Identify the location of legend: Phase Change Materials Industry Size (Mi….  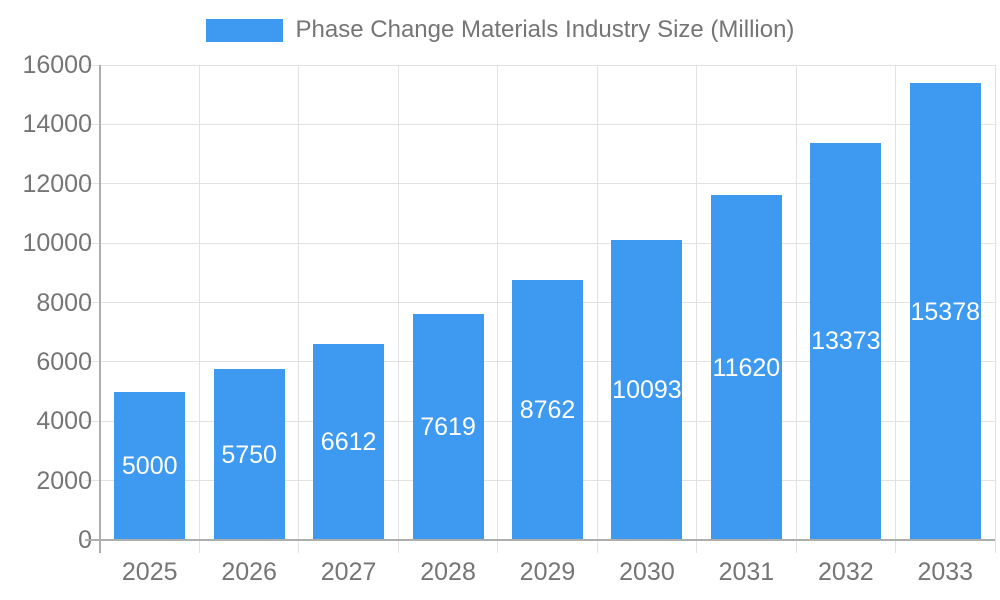
(500, 30).